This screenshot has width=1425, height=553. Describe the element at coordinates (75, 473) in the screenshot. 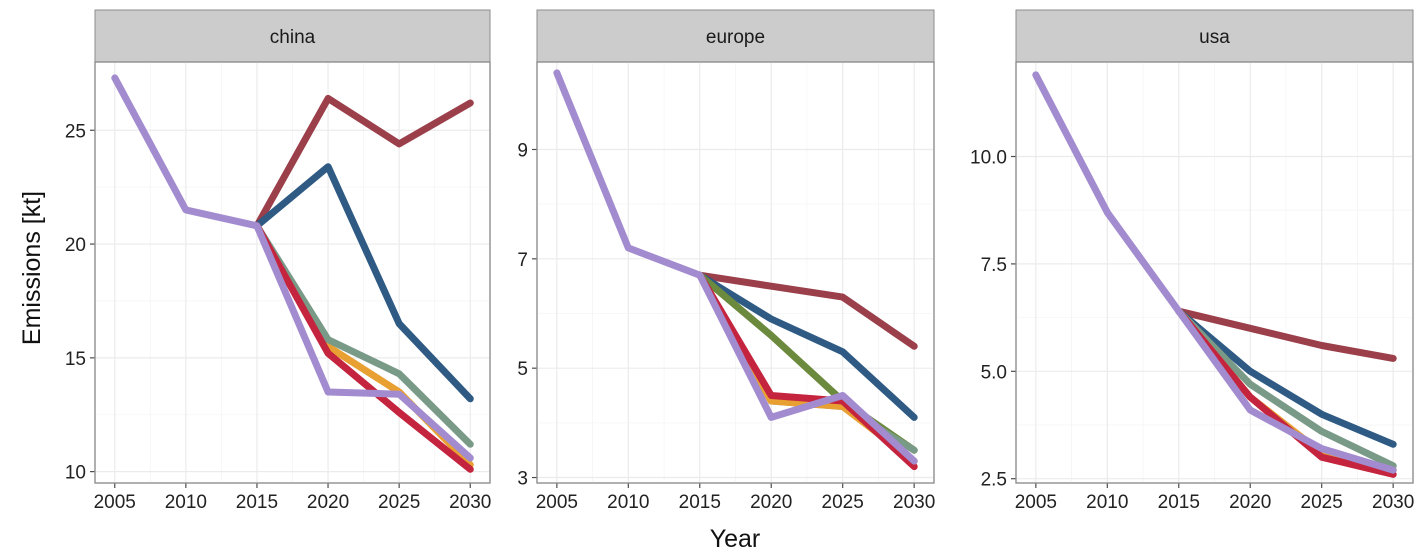

I see `y-tick-label: 10` at that location.